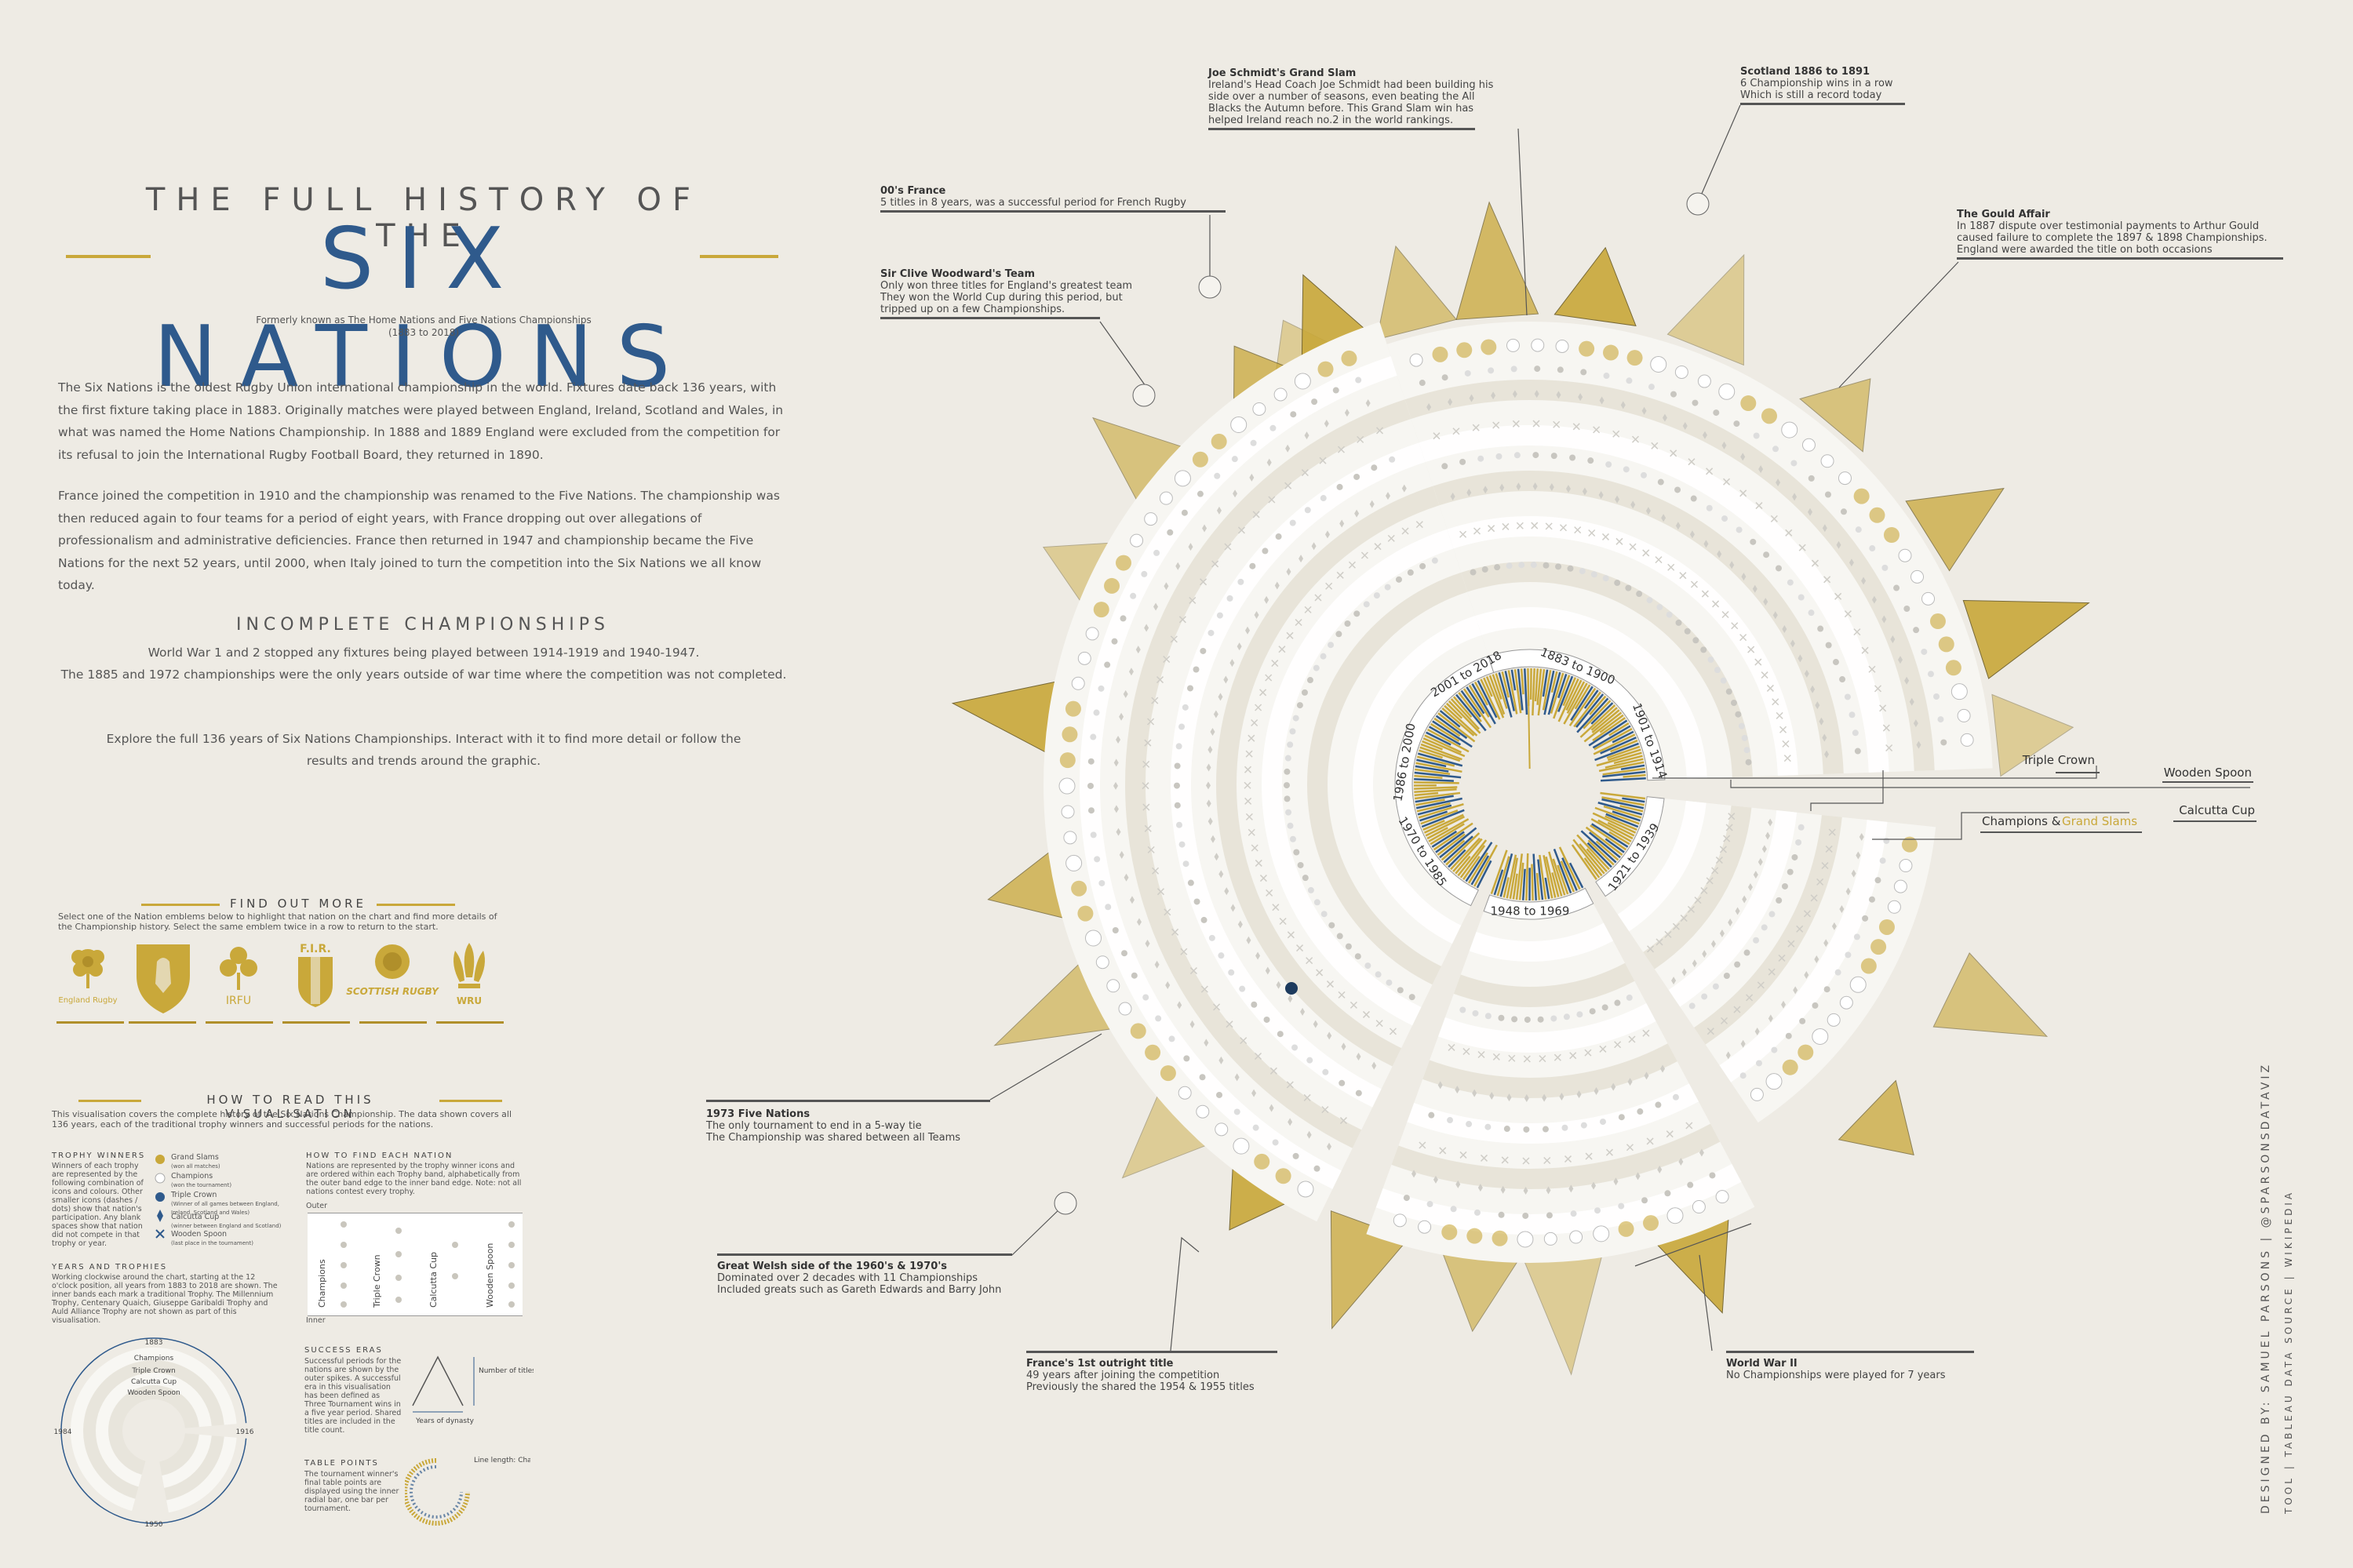 This screenshot has width=2353, height=1568. I want to click on emblem-wales: WRU, so click(470, 983).